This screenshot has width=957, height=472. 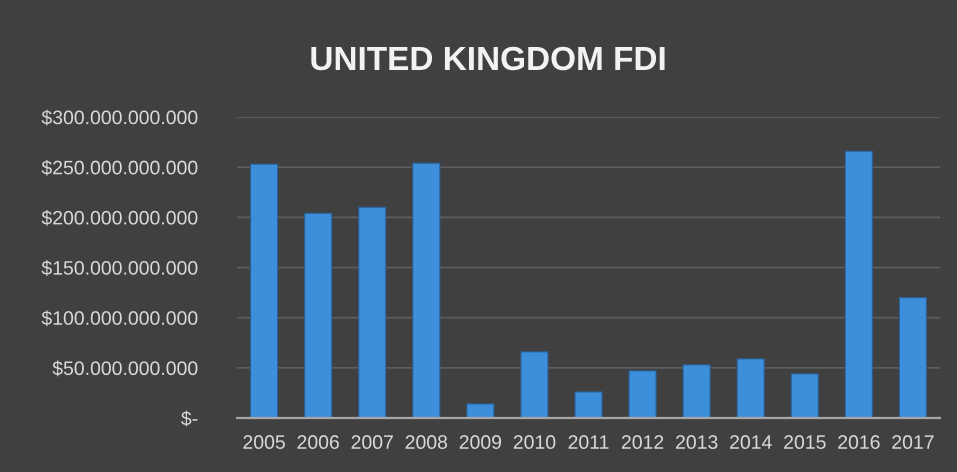 I want to click on x-tick-label: 2013, so click(x=697, y=442).